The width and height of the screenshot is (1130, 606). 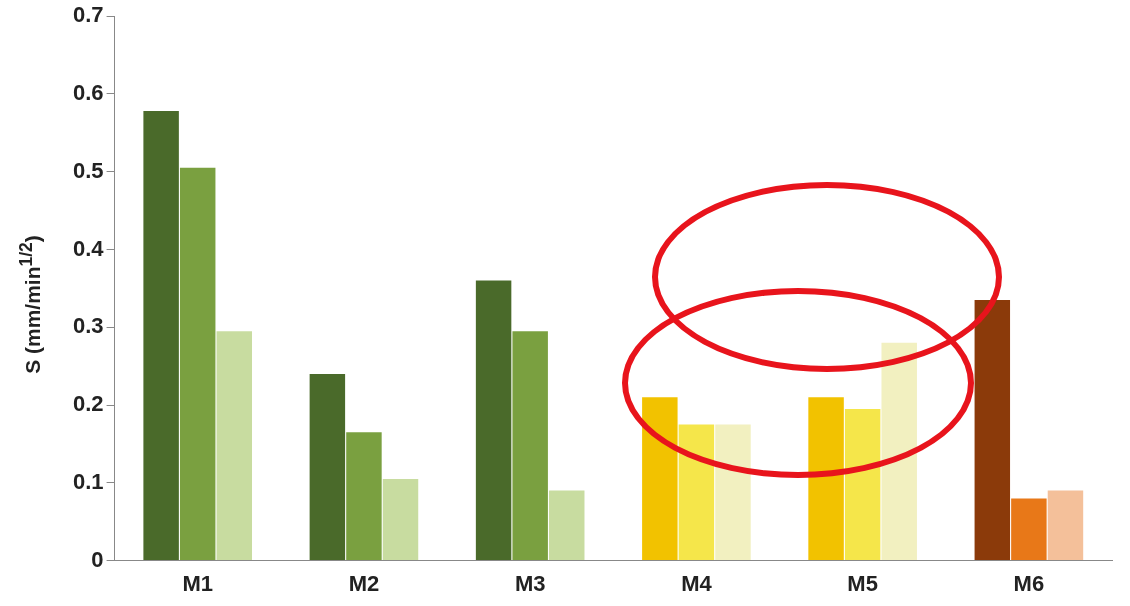 What do you see at coordinates (88, 170) in the screenshot?
I see `y-tick-label: 0.5` at bounding box center [88, 170].